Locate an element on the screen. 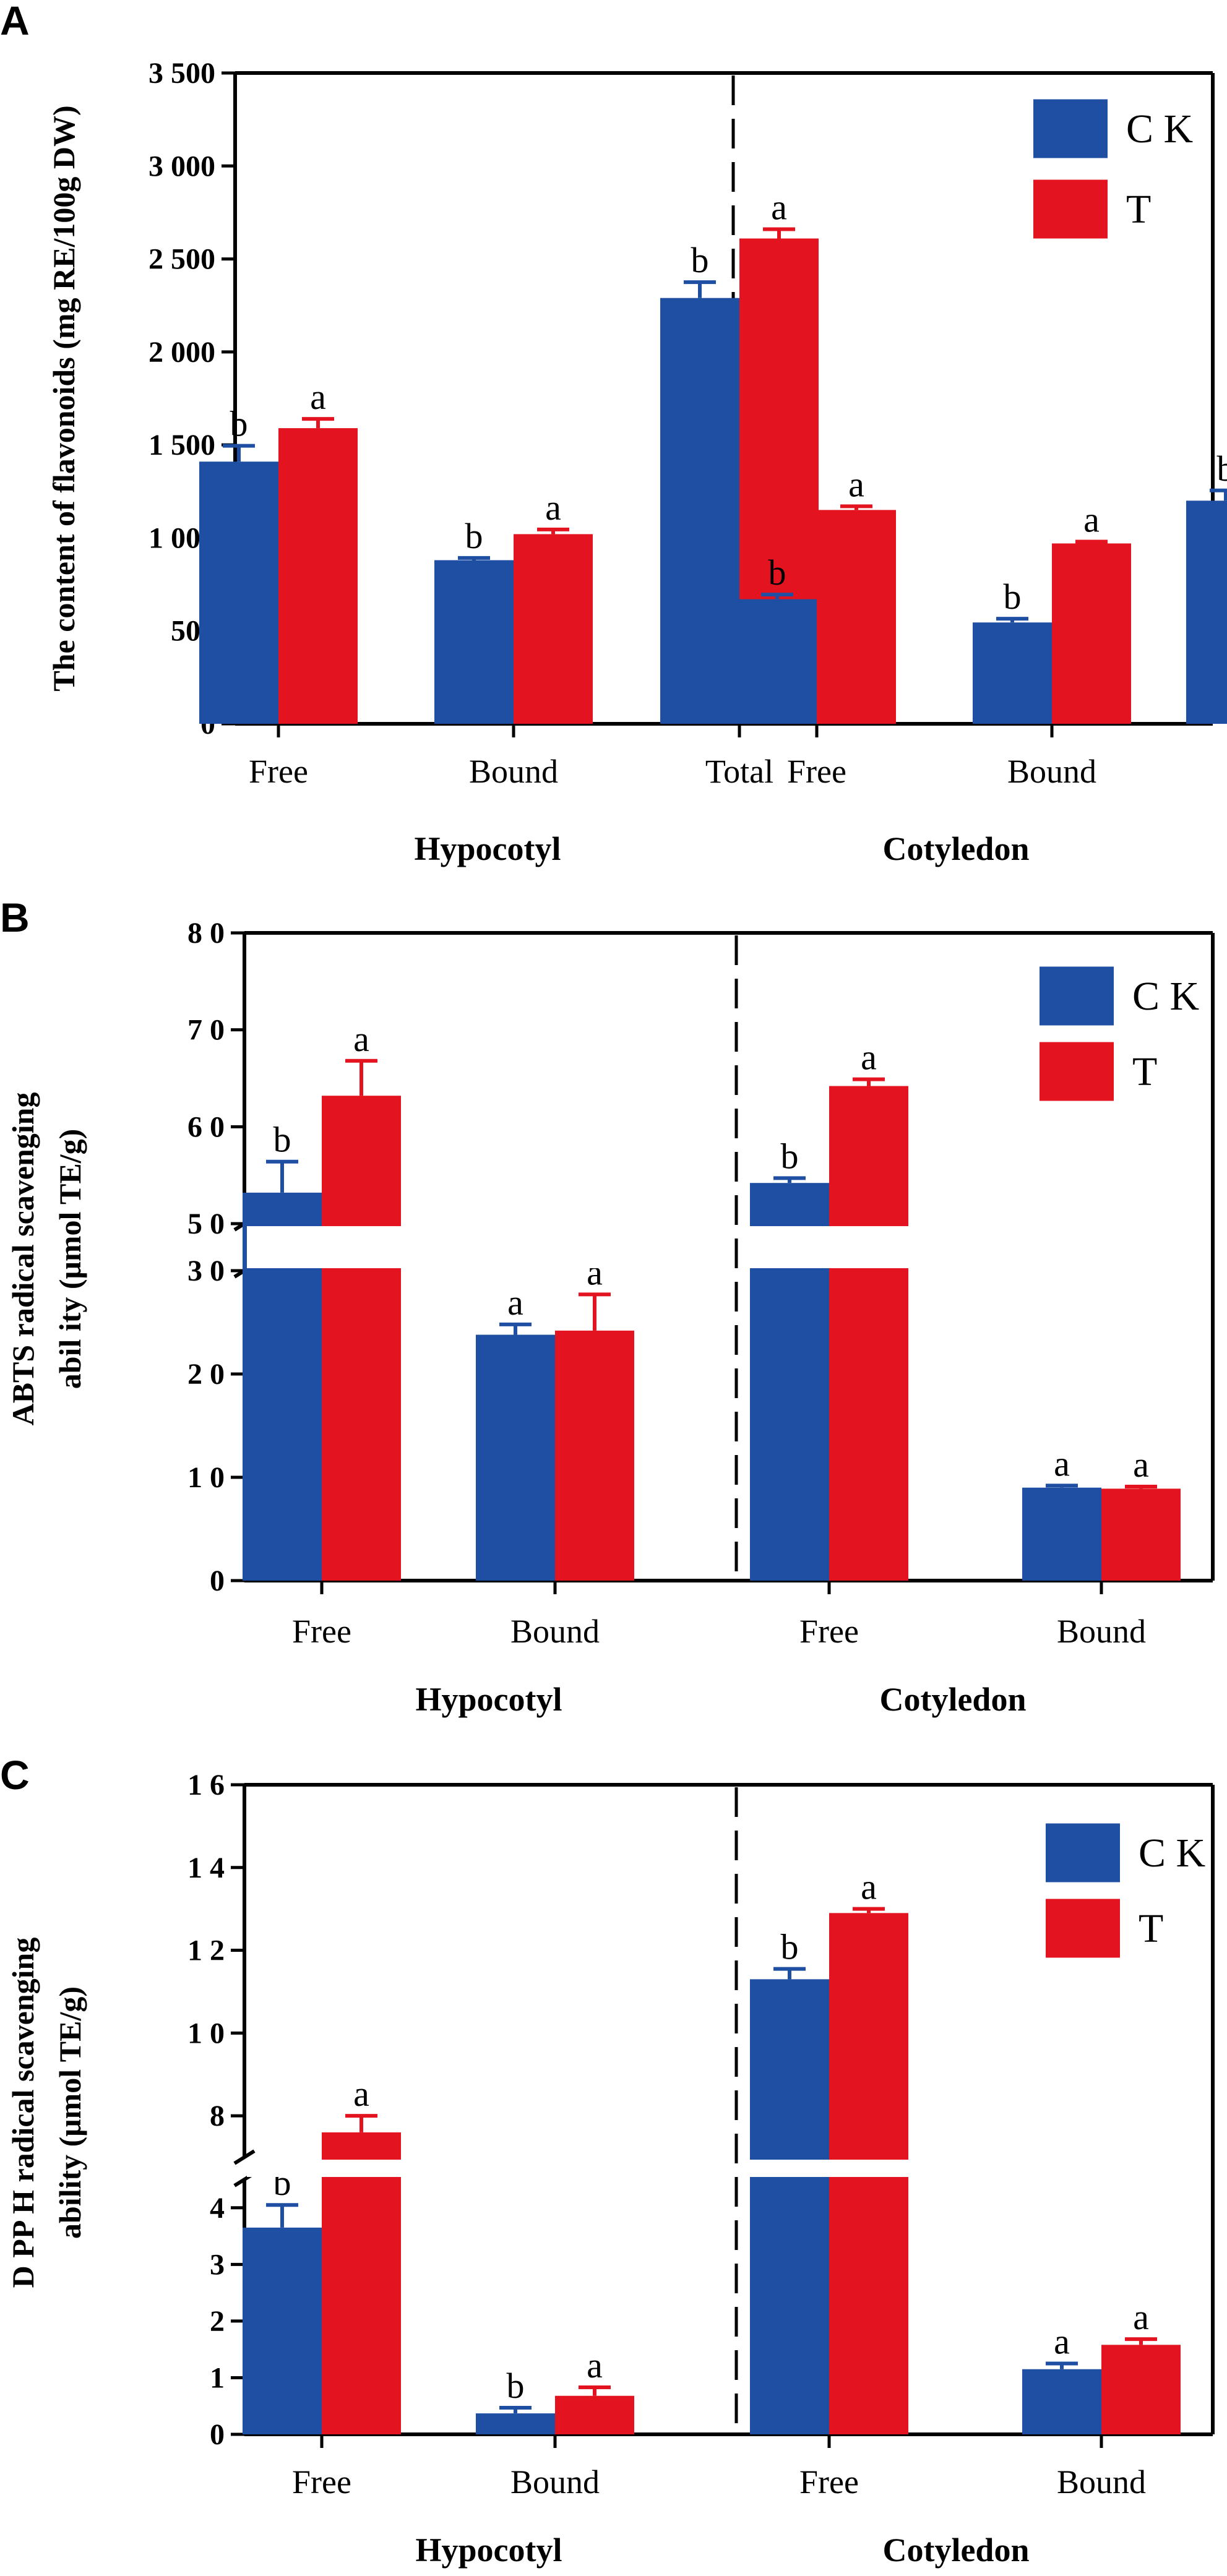  panel-letter: C is located at coordinates (15, 1775).